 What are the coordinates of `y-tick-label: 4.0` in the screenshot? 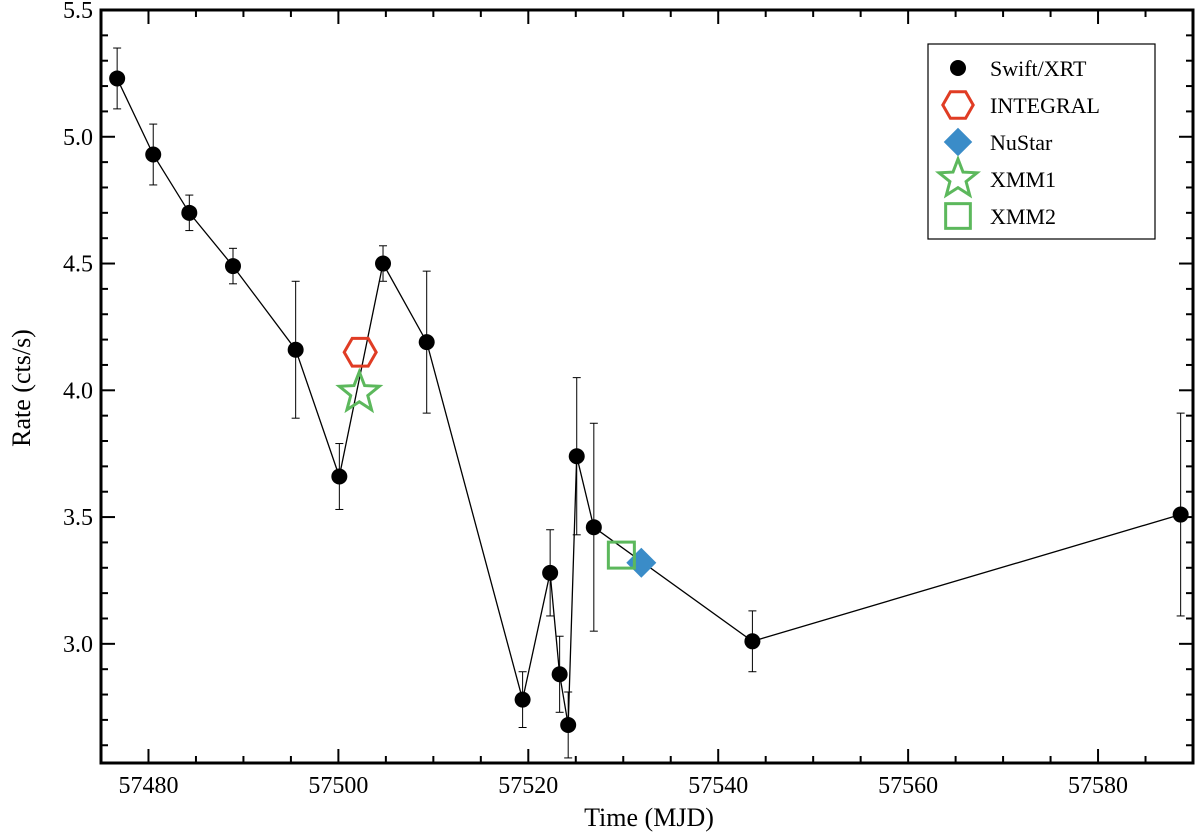 It's located at (78, 391).